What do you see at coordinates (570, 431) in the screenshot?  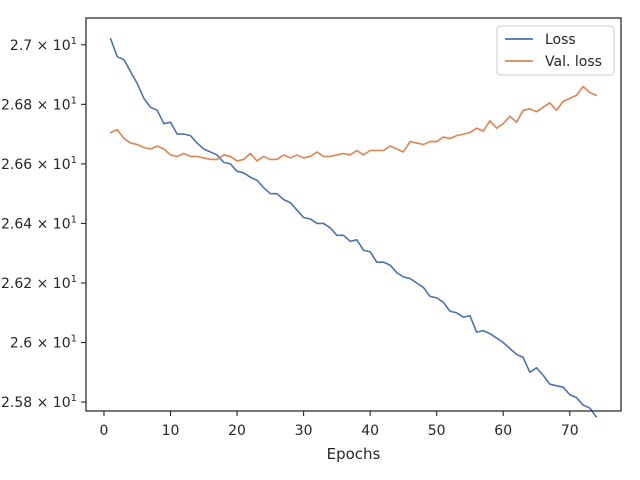 I see `x-tick-label: 70` at bounding box center [570, 431].